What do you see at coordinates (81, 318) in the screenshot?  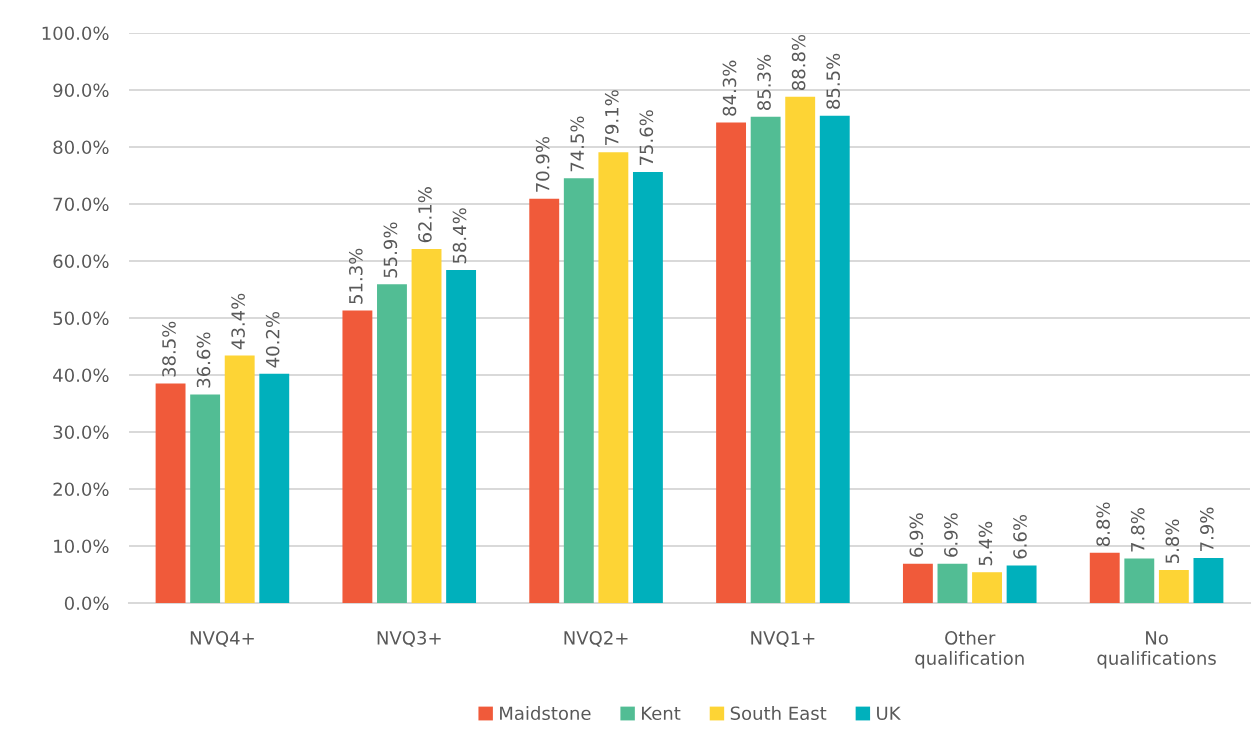 I see `y-tick-label: 50.0%` at bounding box center [81, 318].